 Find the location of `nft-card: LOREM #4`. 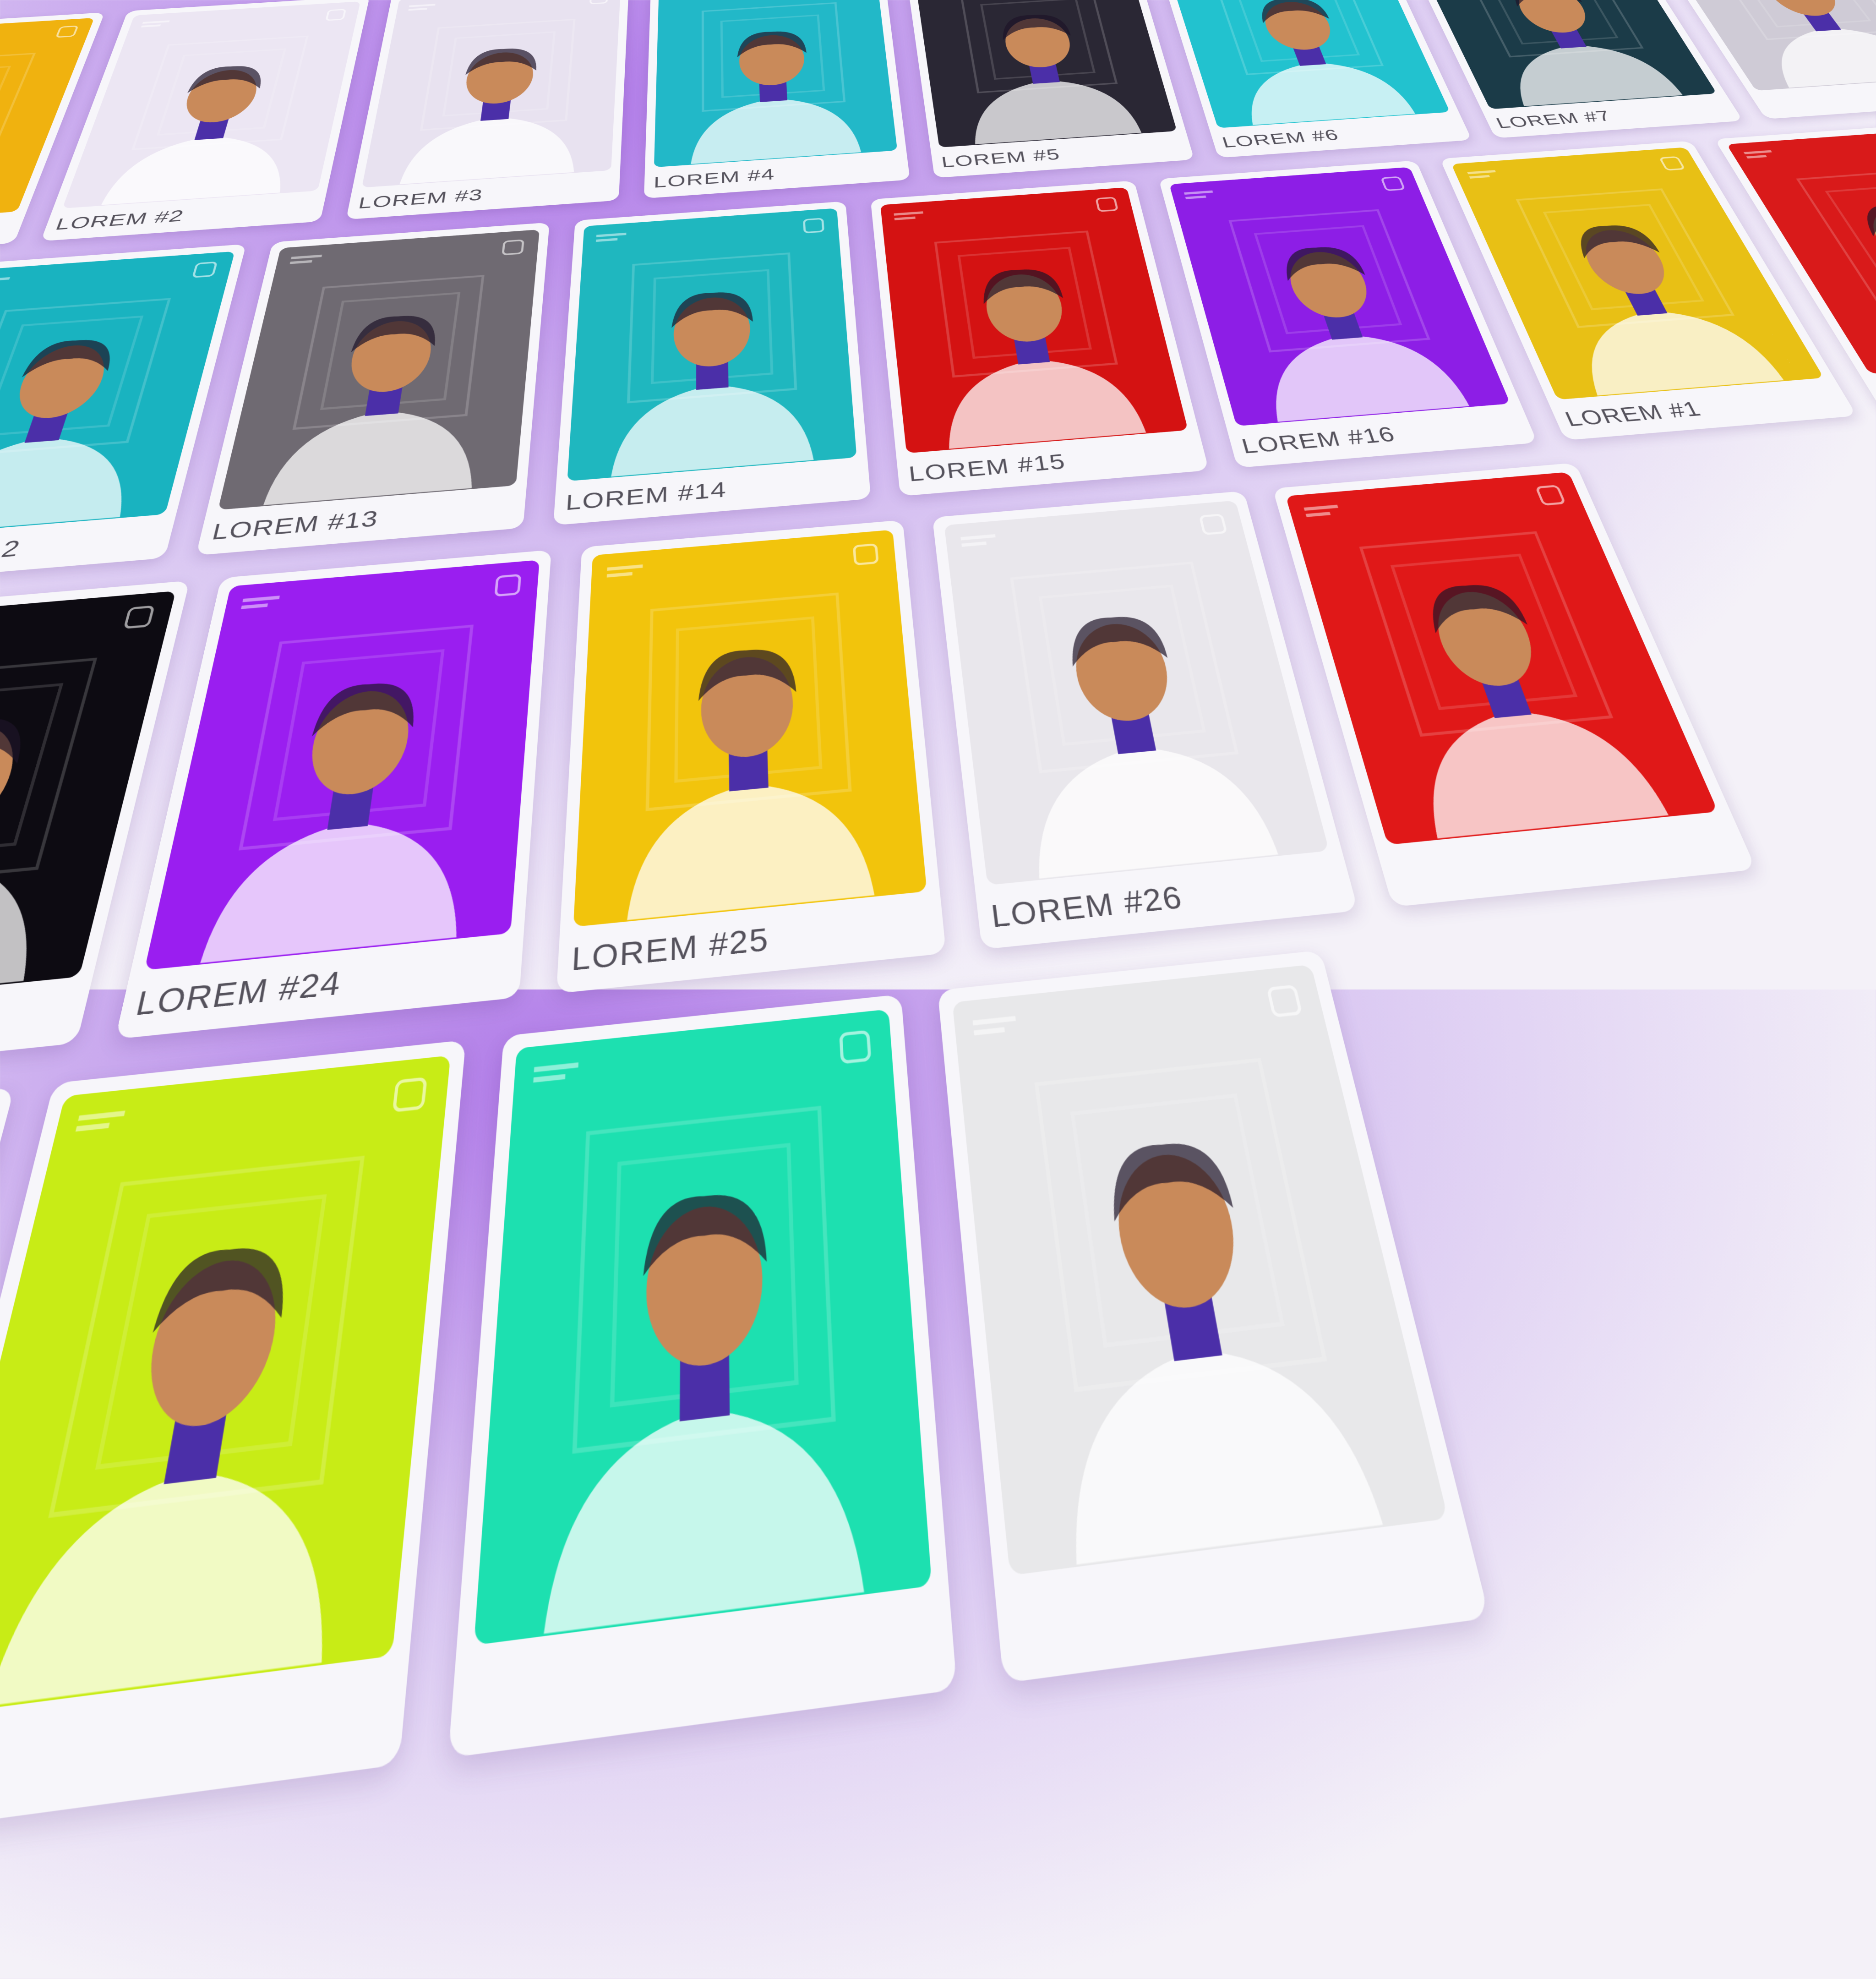

nft-card: LOREM #4 is located at coordinates (777, 99).